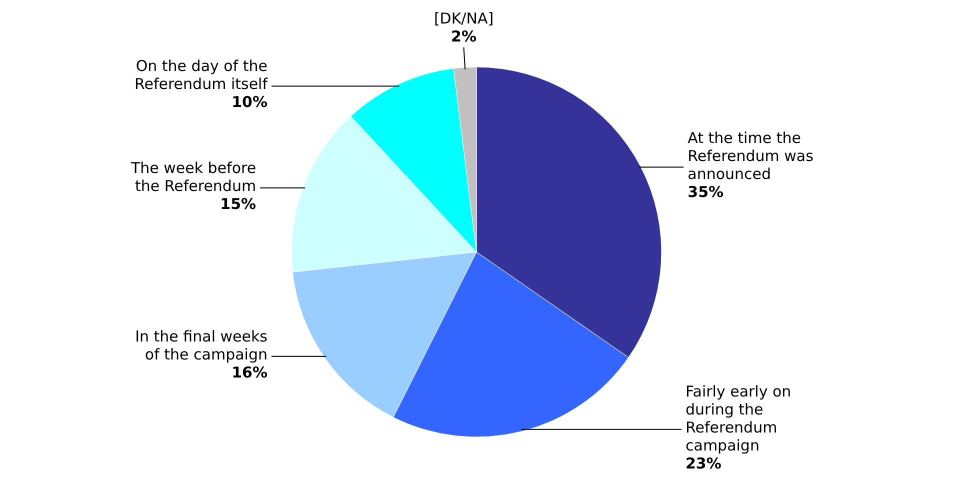 The image size is (953, 504). What do you see at coordinates (706, 192) in the screenshot?
I see `data-label: 35%` at bounding box center [706, 192].